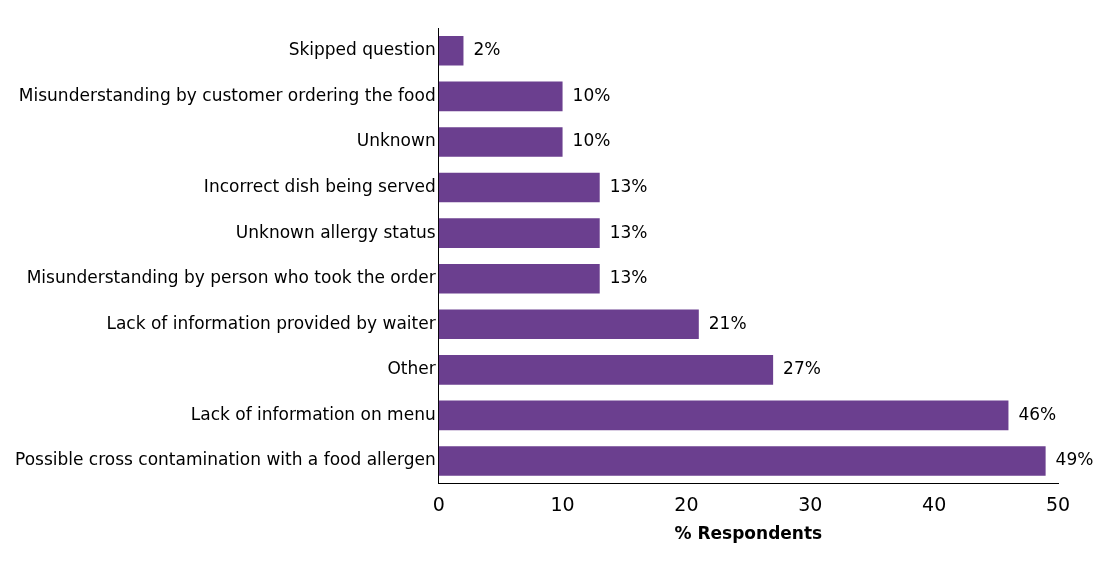 This screenshot has width=1117, height=562. I want to click on x-tick-label: 20, so click(686, 504).